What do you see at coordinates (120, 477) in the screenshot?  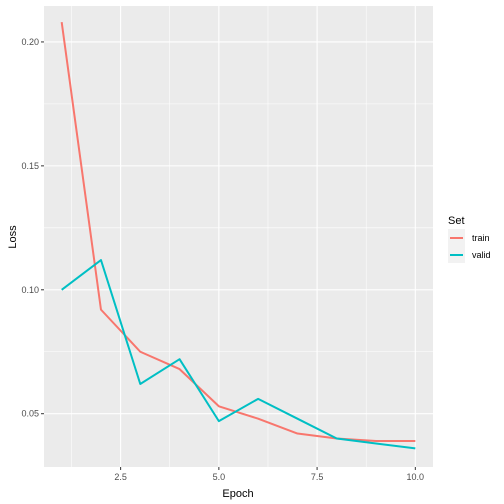 I see `x-tick-label: 2.5` at bounding box center [120, 477].